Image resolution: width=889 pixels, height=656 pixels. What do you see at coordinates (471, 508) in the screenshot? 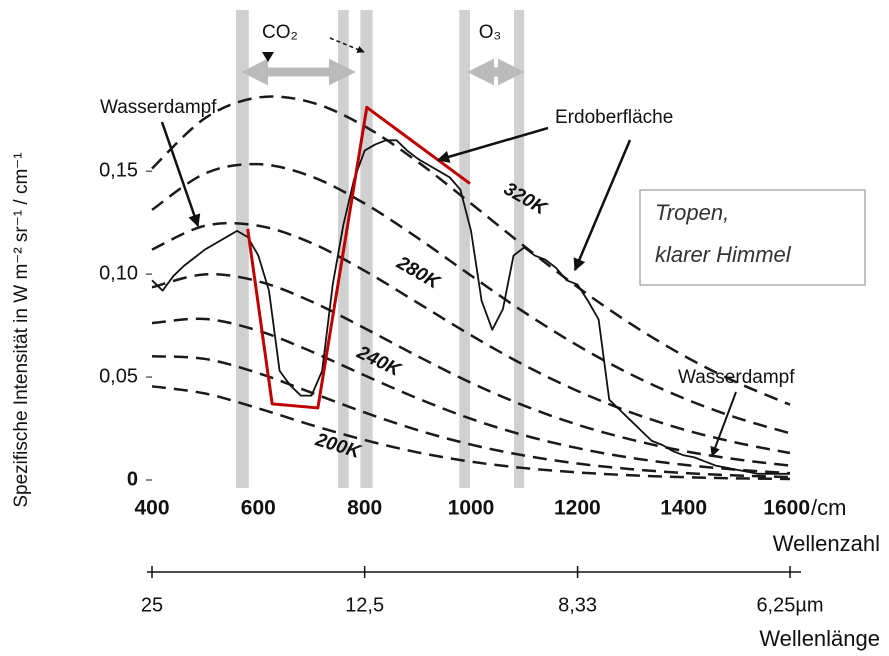
I see `x-tick-label: 1000` at bounding box center [471, 508].